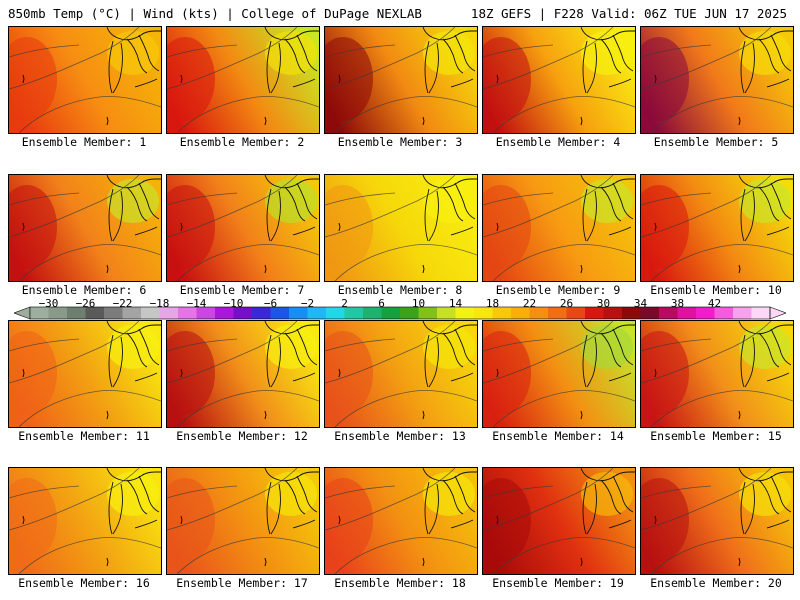 The image size is (800, 600). Describe the element at coordinates (270, 303) in the screenshot. I see `colorbar-tick-label: −6` at that location.